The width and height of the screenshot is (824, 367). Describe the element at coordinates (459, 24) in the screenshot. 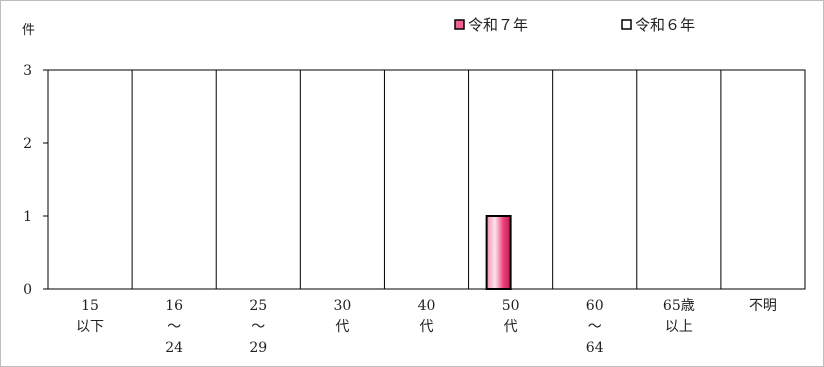

I see `legend-swatch-2025` at that location.